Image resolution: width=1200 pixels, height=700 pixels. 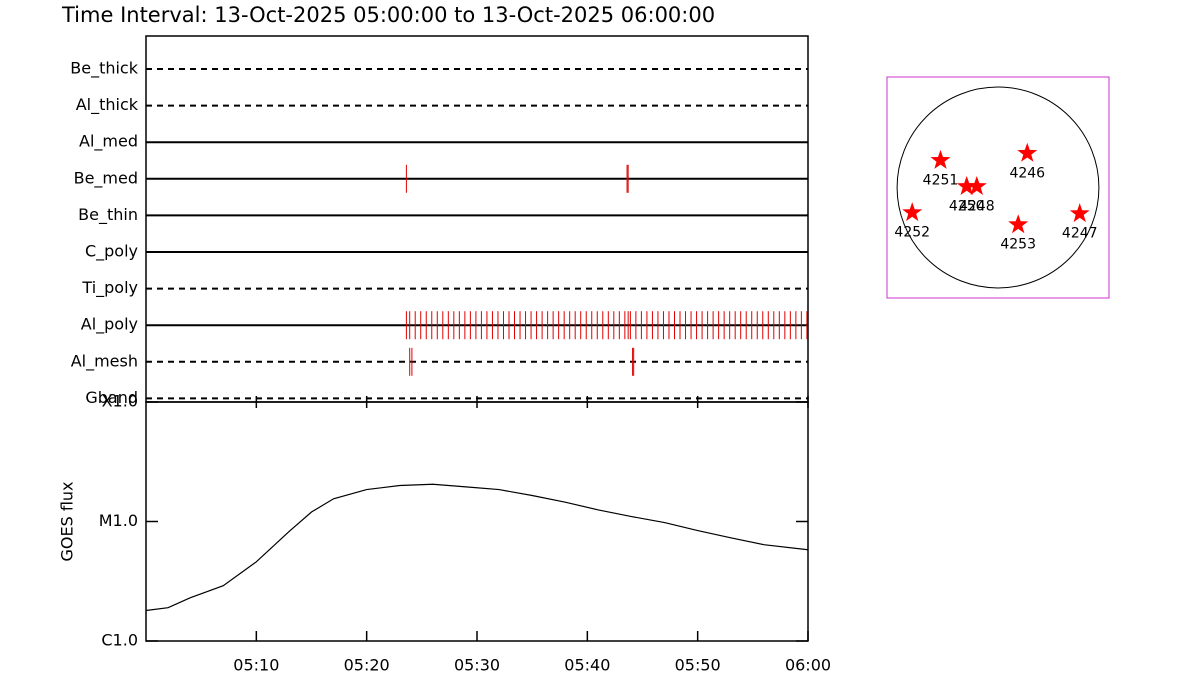 I want to click on x-tick-label: 05:40, so click(x=587, y=665).